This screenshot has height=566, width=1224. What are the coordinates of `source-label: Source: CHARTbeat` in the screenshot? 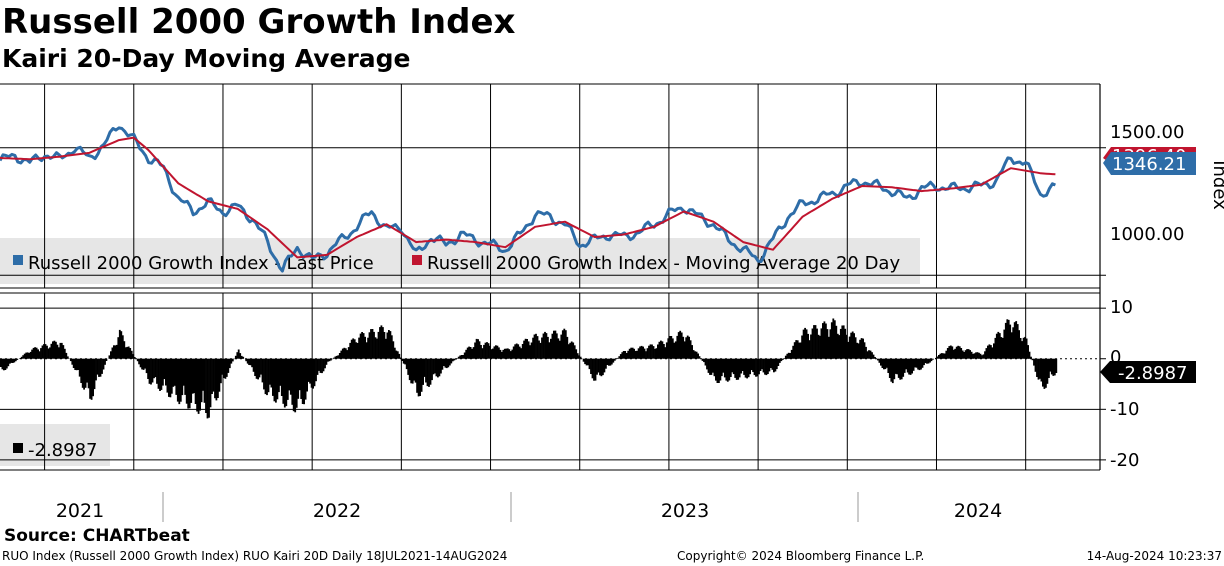 It's located at (97, 536).